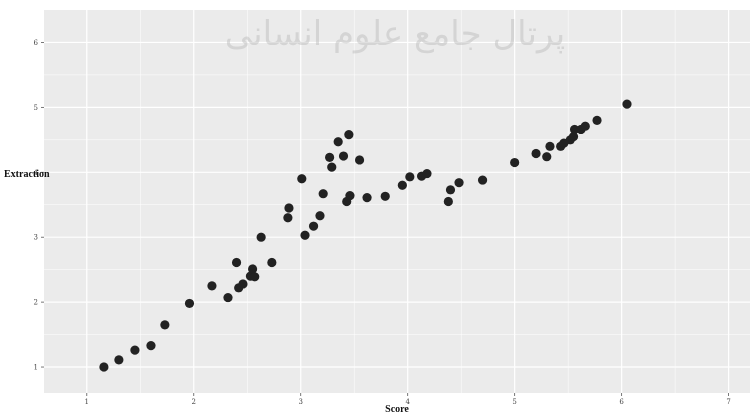  What do you see at coordinates (407, 402) in the screenshot?
I see `x-tick-label: 4` at bounding box center [407, 402].